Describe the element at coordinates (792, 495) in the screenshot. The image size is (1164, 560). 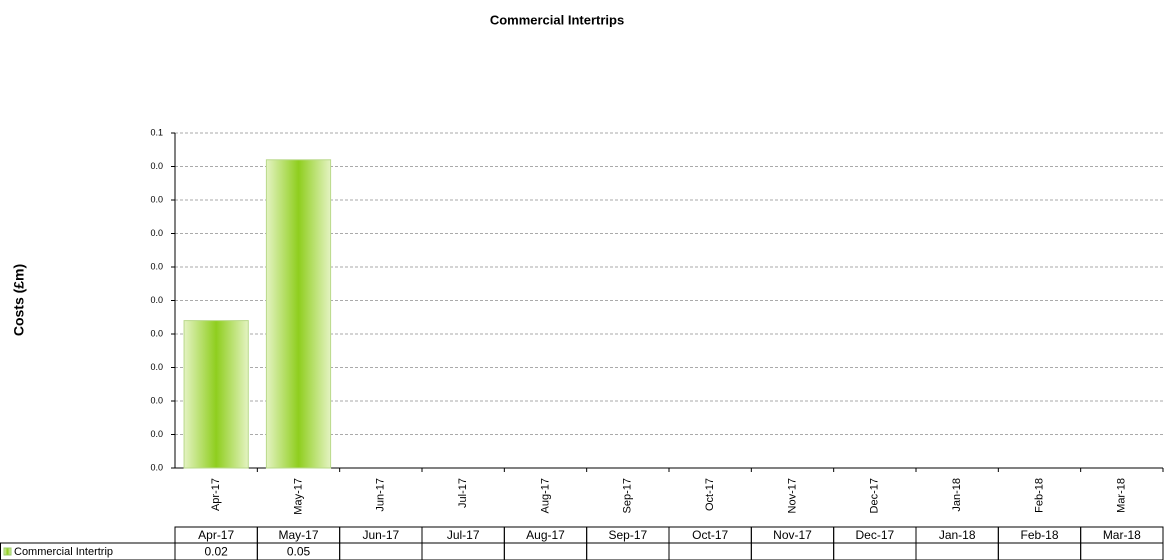
I see `x-tick-label: Nov-17` at that location.